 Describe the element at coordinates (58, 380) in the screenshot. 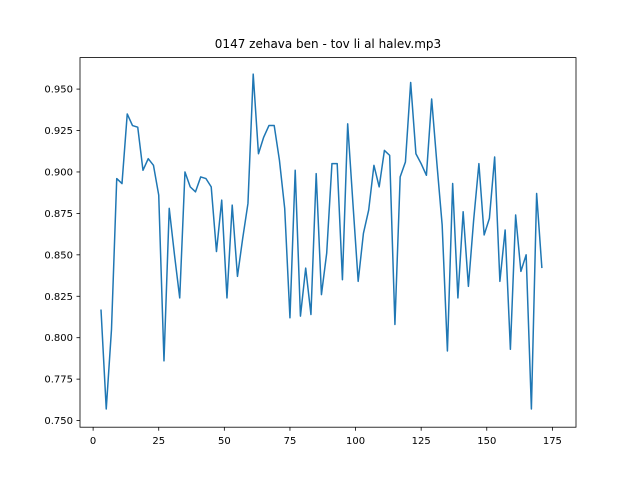

I see `y-tick-label: 0.775` at that location.